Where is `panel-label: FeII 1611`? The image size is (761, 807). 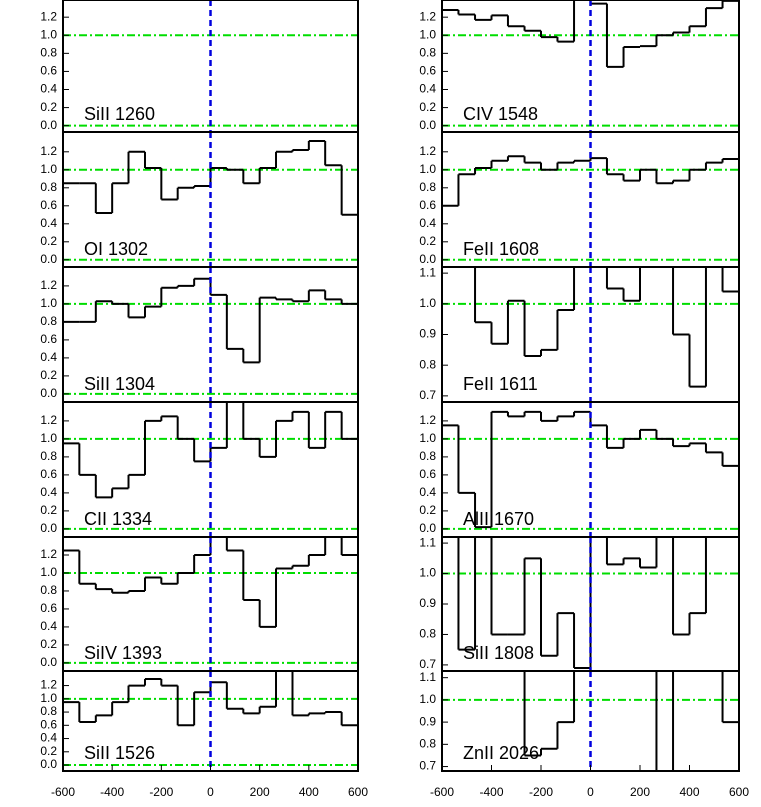
panel-label: FeII 1611 is located at coordinates (500, 384).